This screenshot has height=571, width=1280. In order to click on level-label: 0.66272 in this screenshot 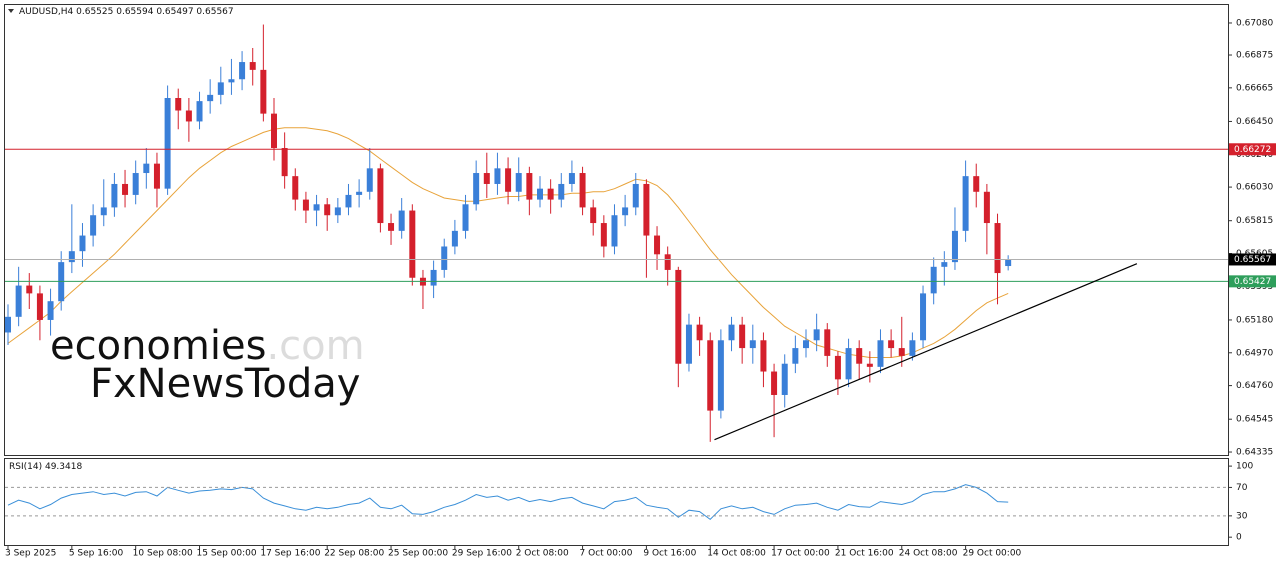, I will do `click(1252, 150)`.